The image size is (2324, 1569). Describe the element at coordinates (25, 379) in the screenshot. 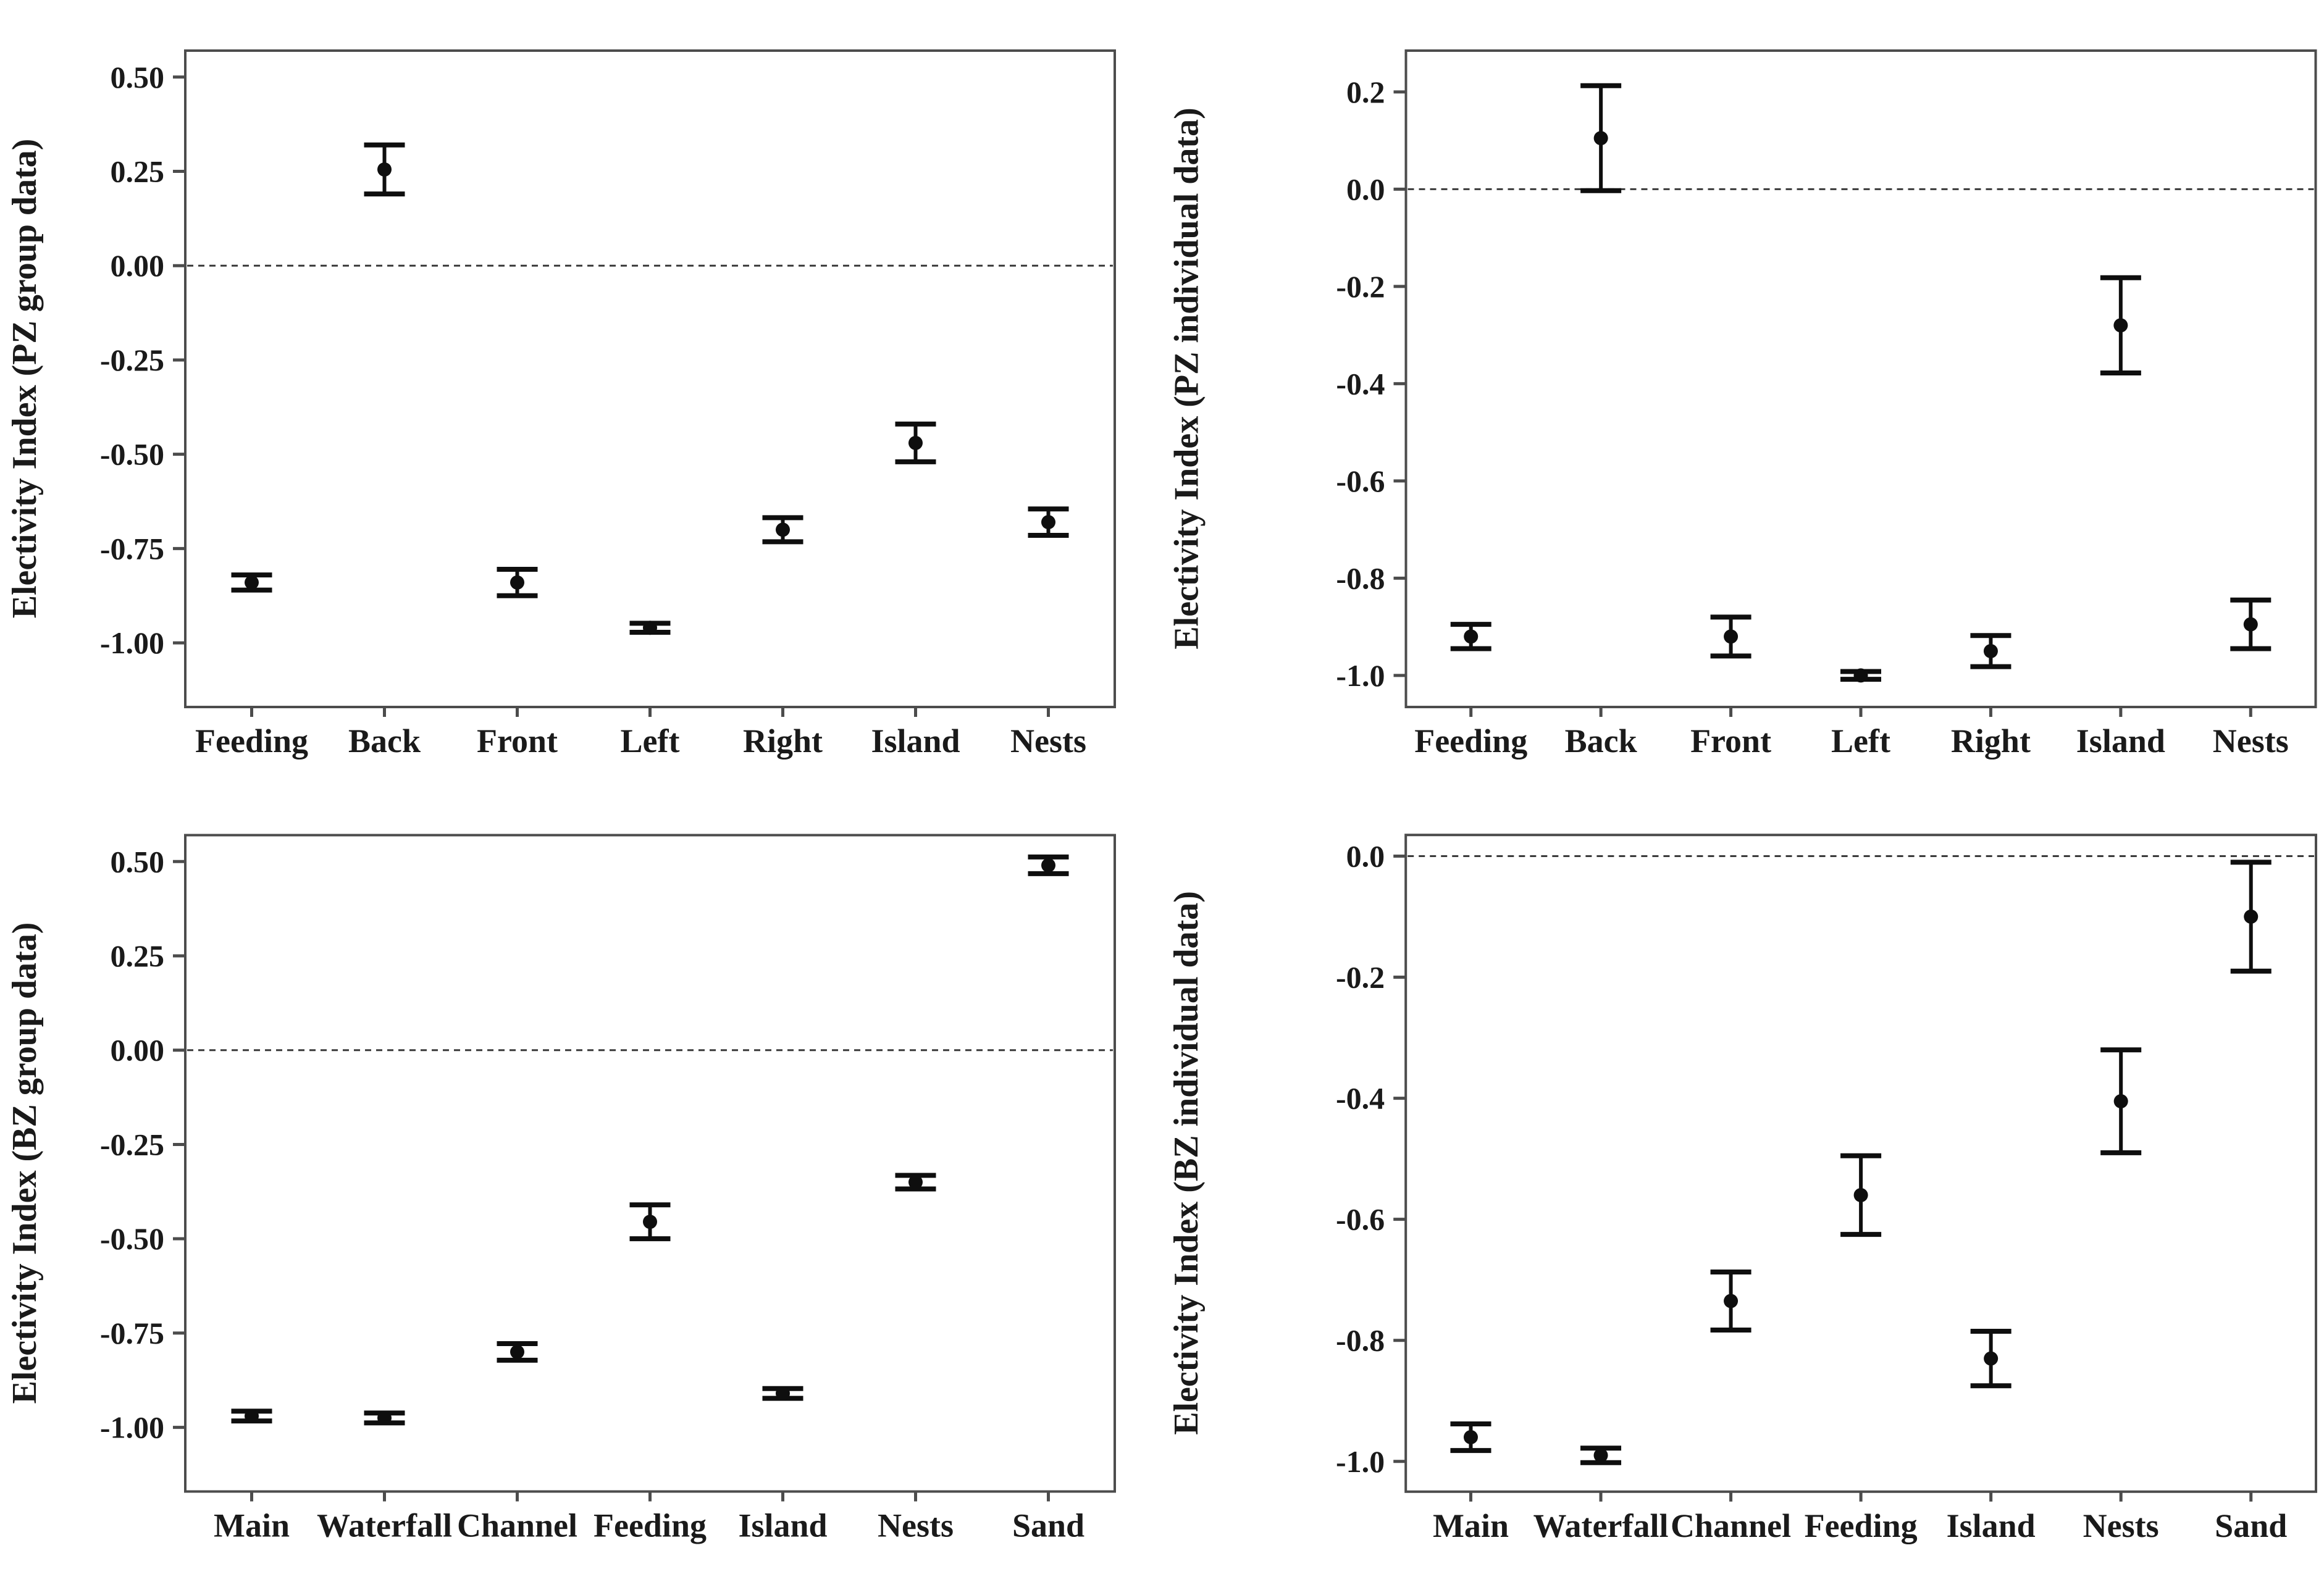

I see `y-axis-title: Electivity Index (PZ group data)` at that location.